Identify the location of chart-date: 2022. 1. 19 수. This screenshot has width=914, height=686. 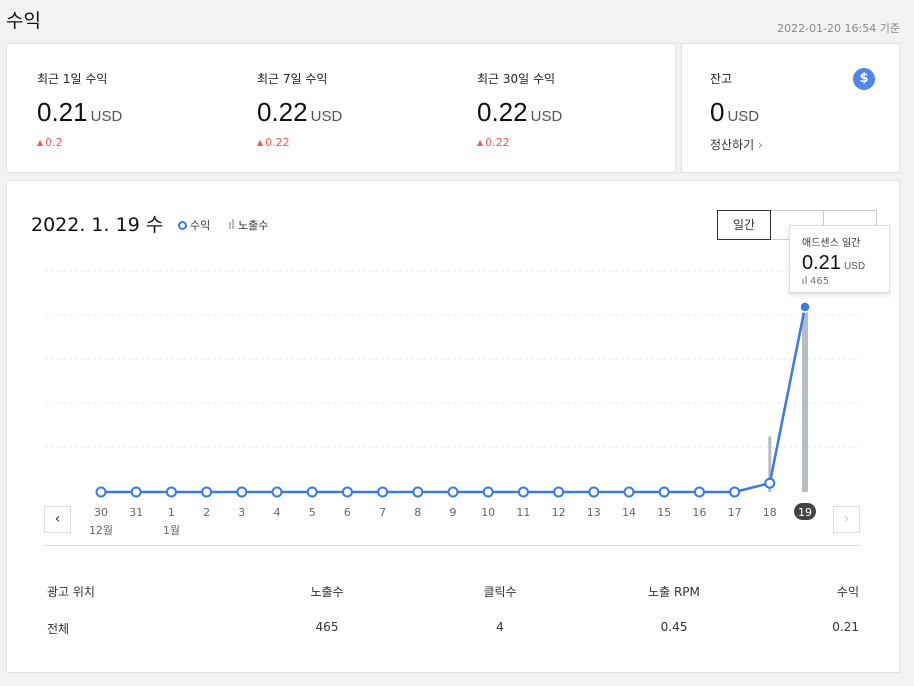
(97, 225).